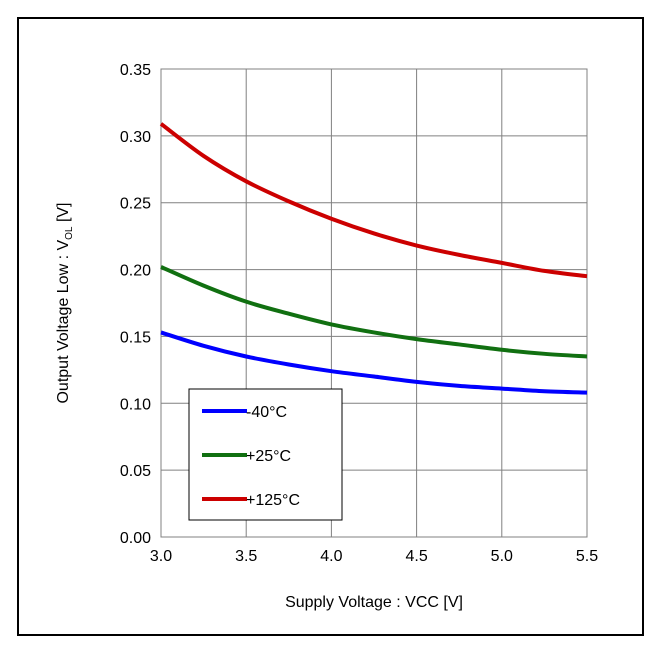 The height and width of the screenshot is (648, 664). I want to click on y-tick-label: 0.15, so click(135, 337).